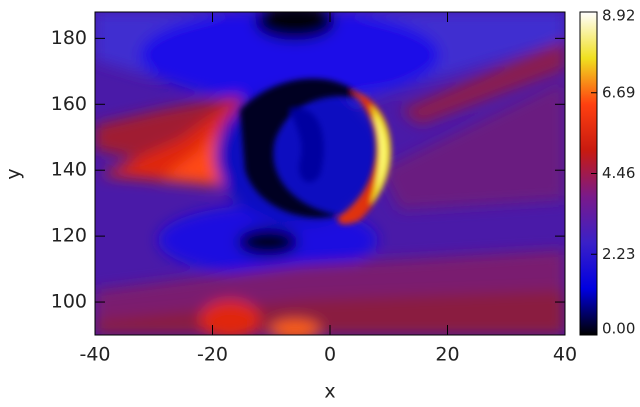 This screenshot has height=407, width=640. What do you see at coordinates (94, 355) in the screenshot?
I see `x-tick-label: -40` at bounding box center [94, 355].